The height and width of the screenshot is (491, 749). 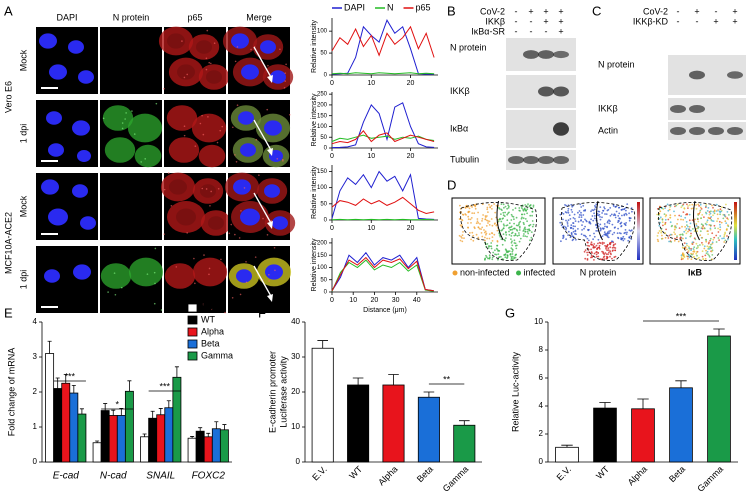 I want to click on legend-label: E.V., so click(x=209, y=307).